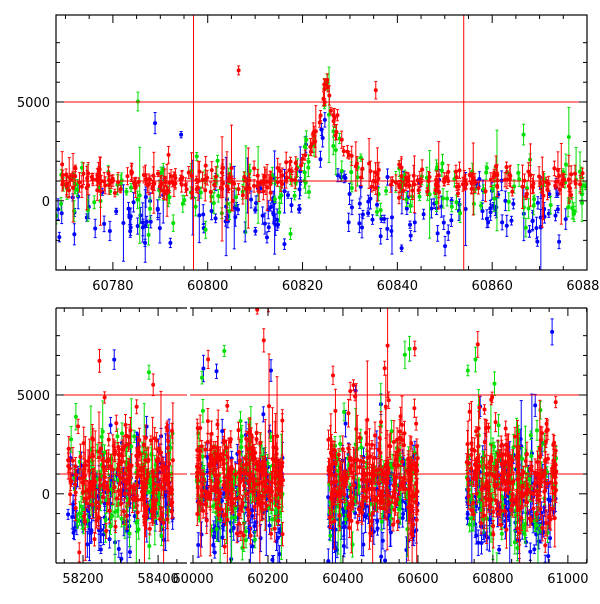 The width and height of the screenshot is (600, 604). I want to click on x-tick-label: 60840, so click(397, 286).